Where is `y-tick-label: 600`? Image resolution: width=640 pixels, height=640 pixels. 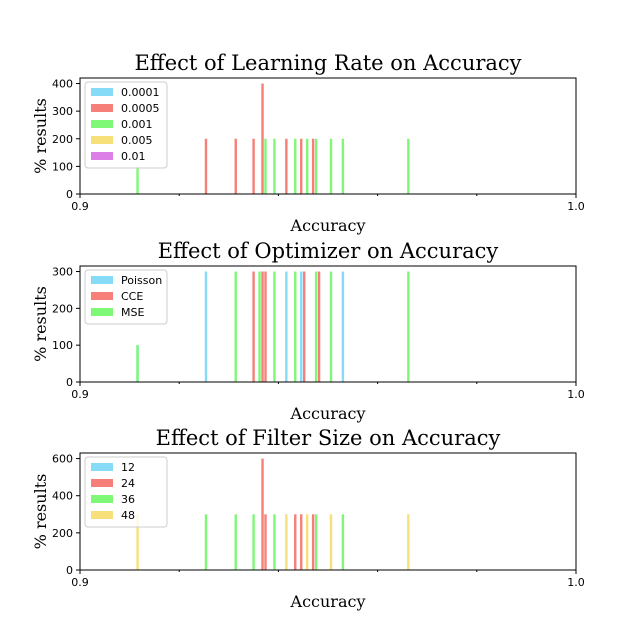
y-tick-label: 600 is located at coordinates (62, 459).